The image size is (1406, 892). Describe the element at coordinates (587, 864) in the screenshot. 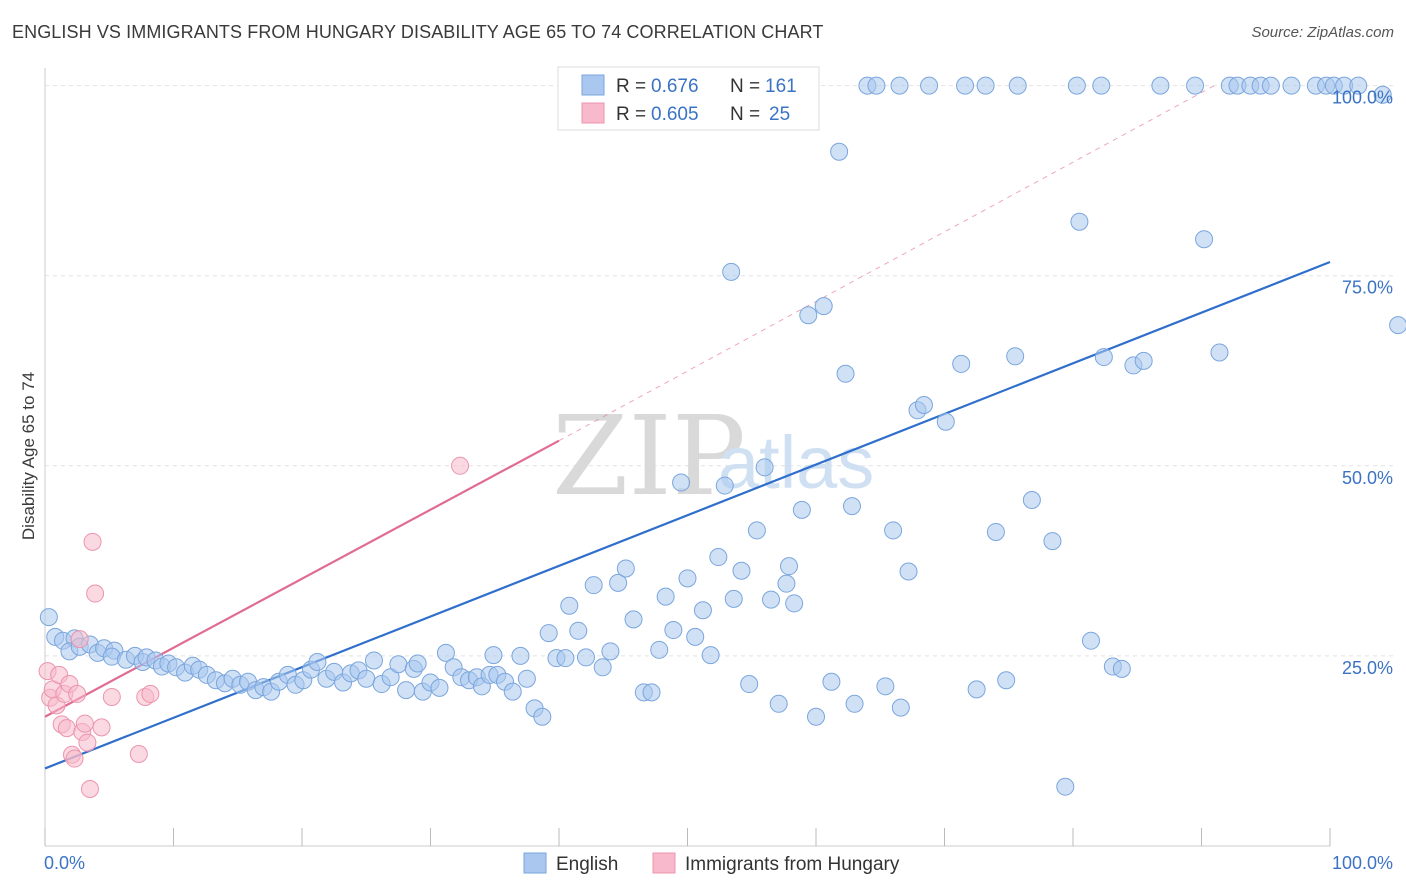

I see `legend-label-english: English` at that location.